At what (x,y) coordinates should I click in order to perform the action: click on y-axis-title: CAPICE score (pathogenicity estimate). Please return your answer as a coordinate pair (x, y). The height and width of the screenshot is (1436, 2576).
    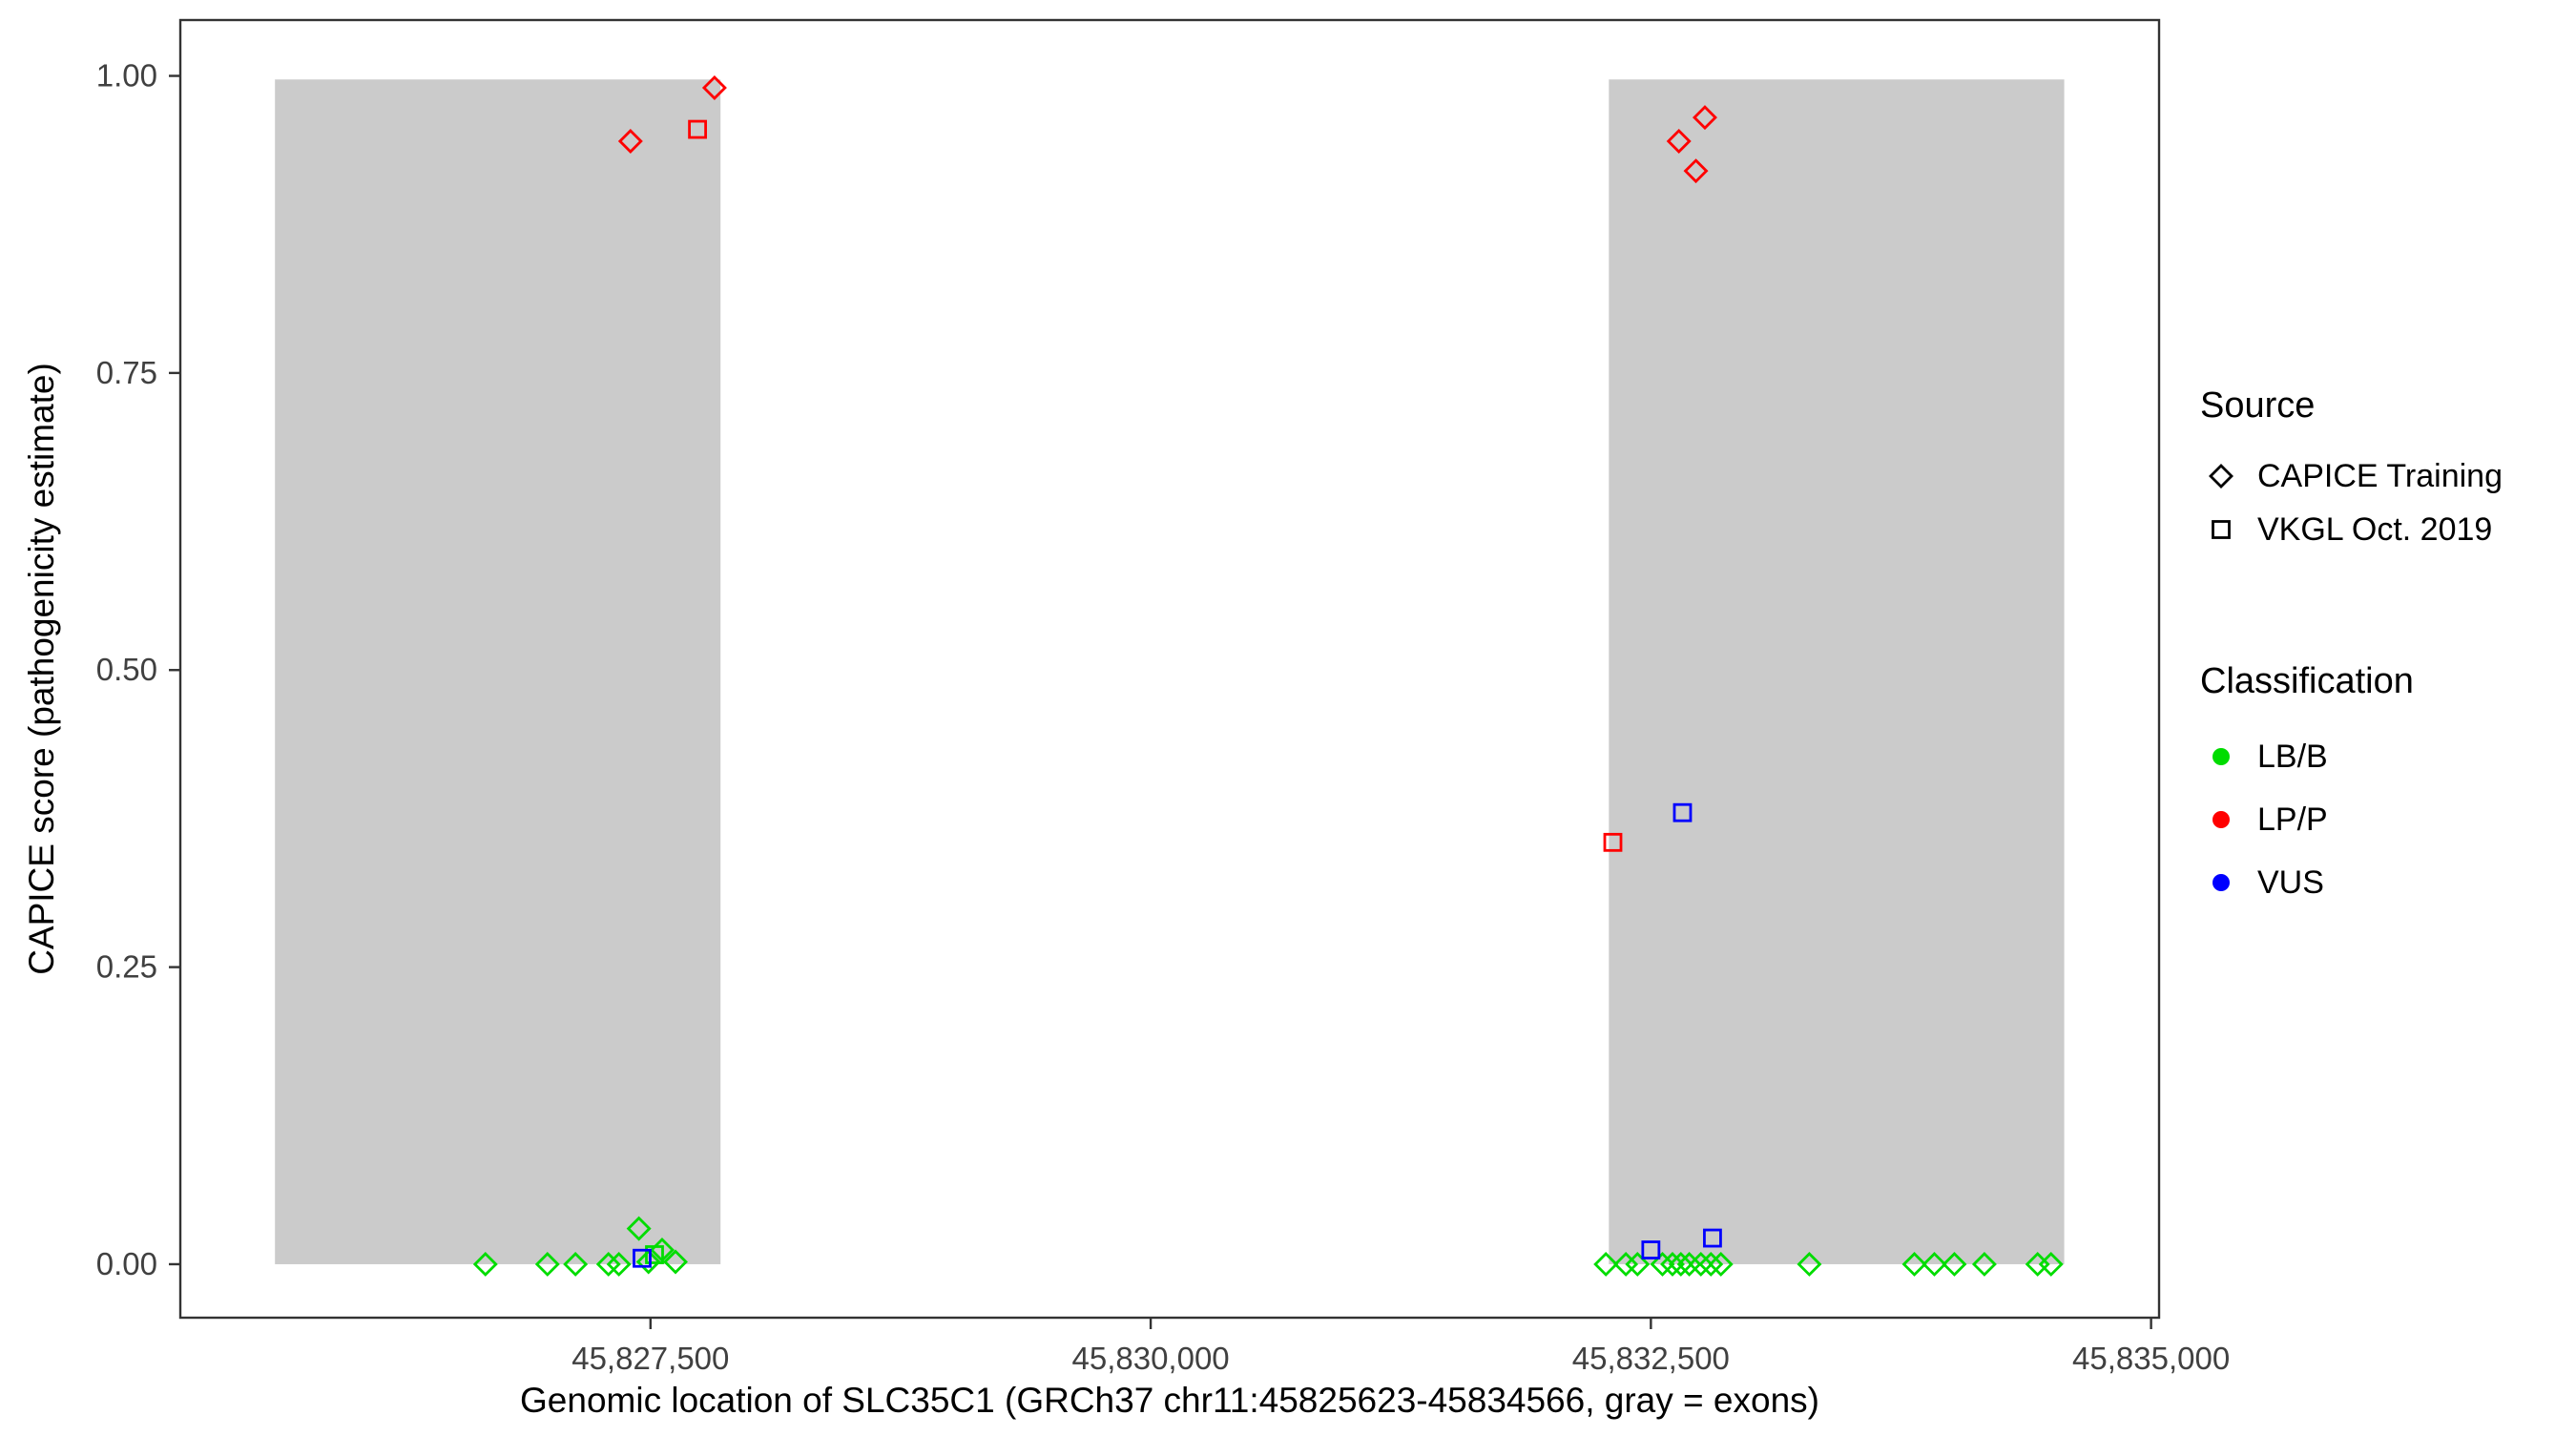
    Looking at the image, I should click on (41, 669).